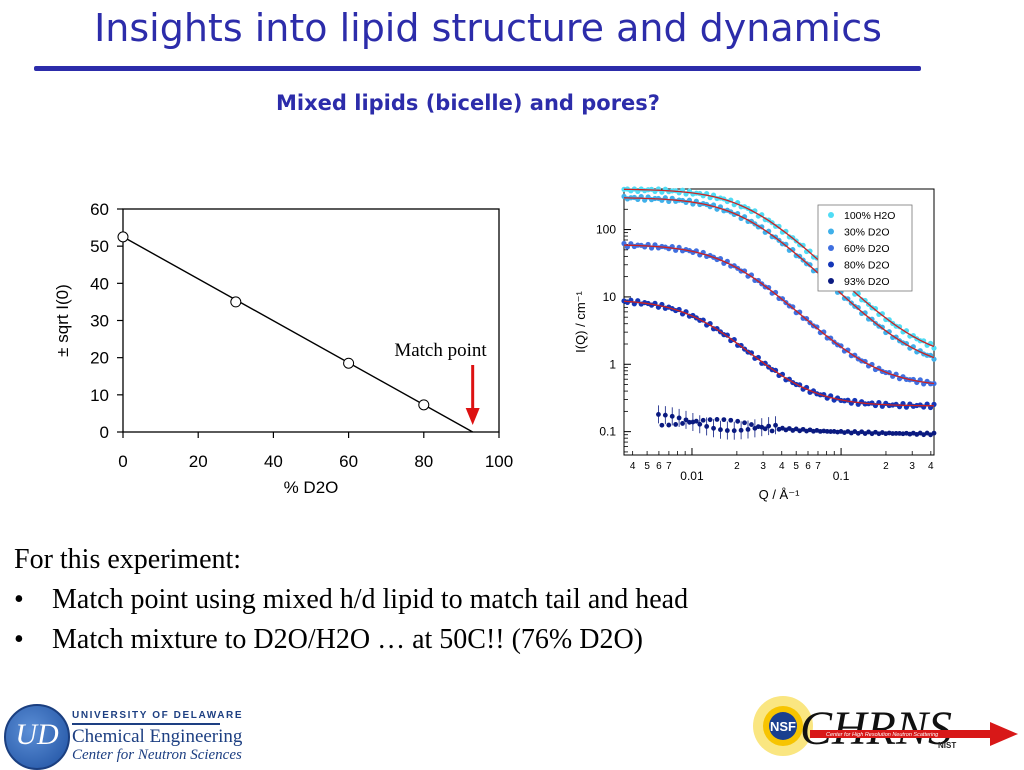 This screenshot has height=770, width=1024. I want to click on y-tick-label: 0, so click(104, 432).